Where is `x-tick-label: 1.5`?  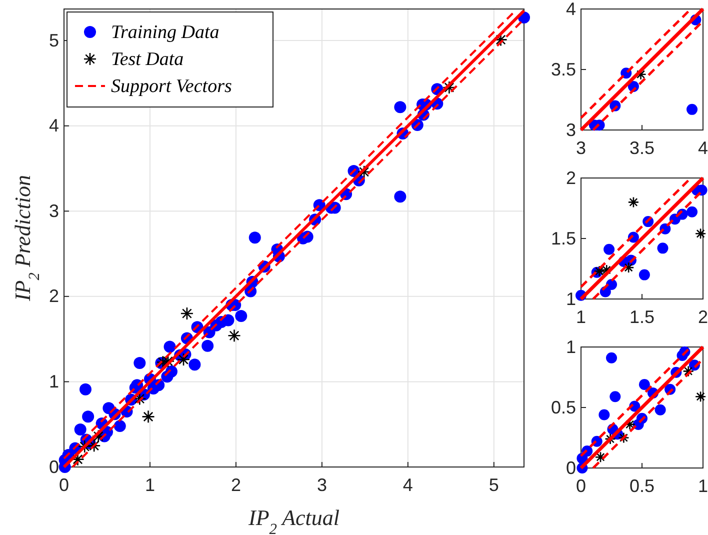
x-tick-label: 1.5 is located at coordinates (642, 317).